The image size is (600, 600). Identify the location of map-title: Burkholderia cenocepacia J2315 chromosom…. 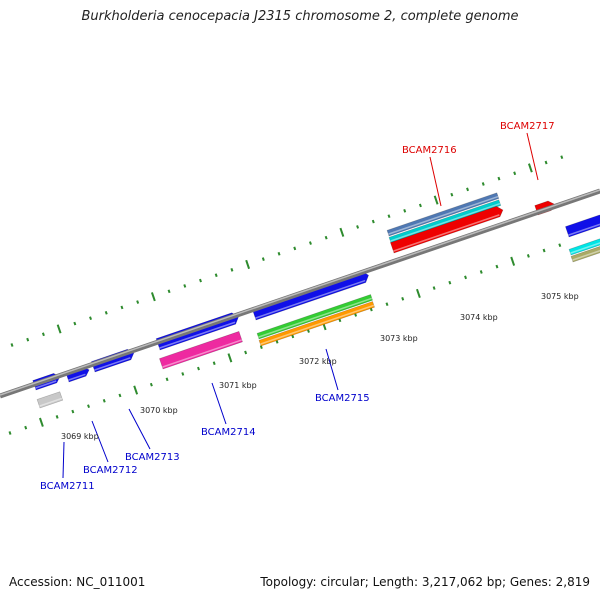
(300, 16).